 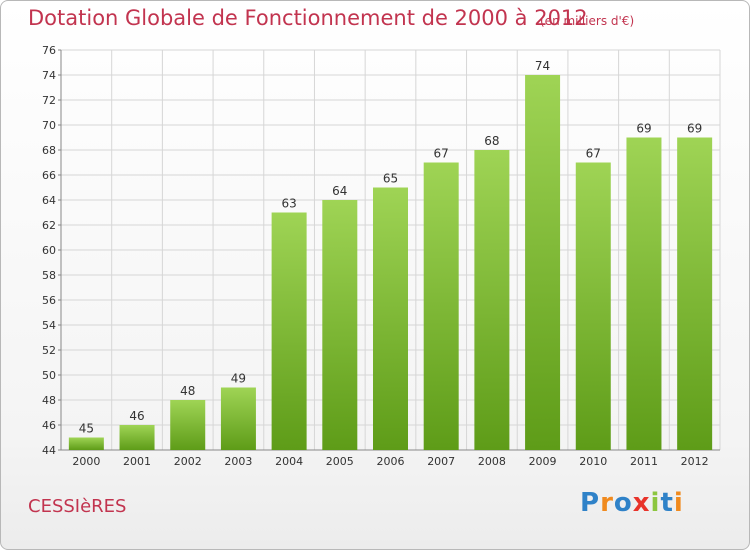 What do you see at coordinates (49, 450) in the screenshot?
I see `y-tick-label: 44` at bounding box center [49, 450].